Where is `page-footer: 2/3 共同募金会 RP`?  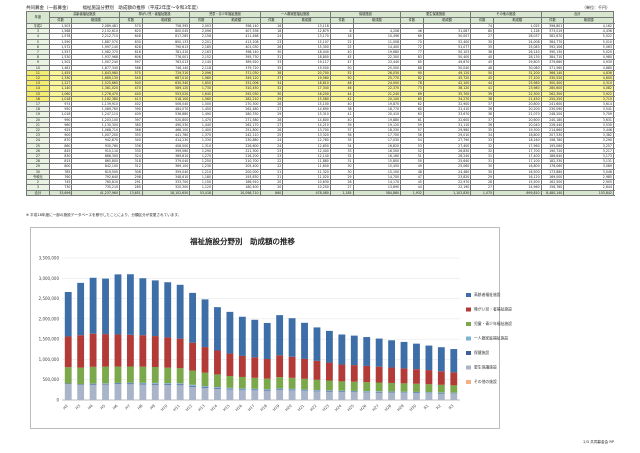
page-footer: 2/3 共同募金会 RP is located at coordinates (598, 442).